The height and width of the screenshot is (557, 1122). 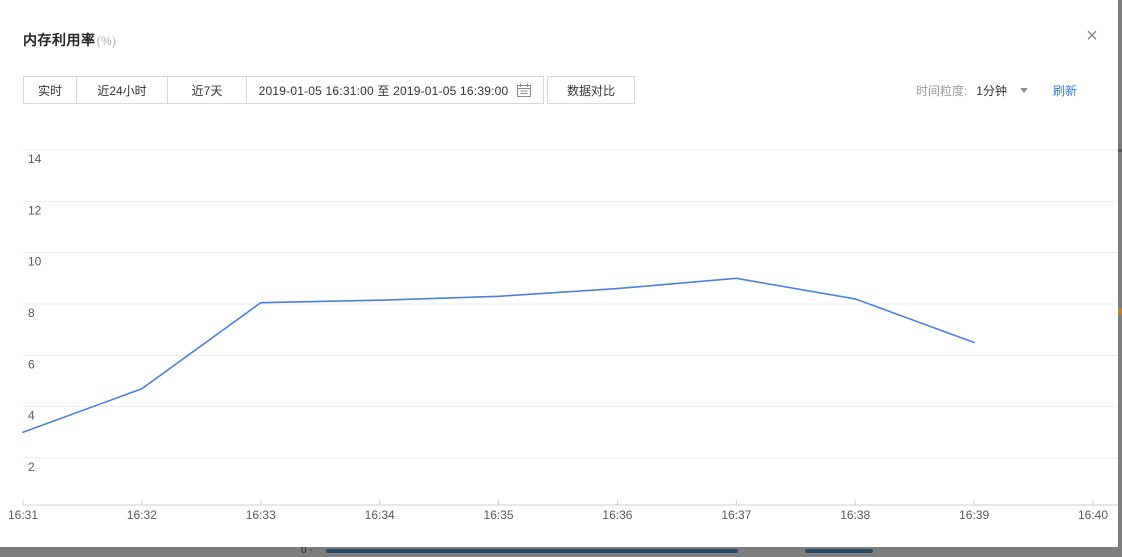 I want to click on x-axis-tick-label: 16:38, so click(x=855, y=515).